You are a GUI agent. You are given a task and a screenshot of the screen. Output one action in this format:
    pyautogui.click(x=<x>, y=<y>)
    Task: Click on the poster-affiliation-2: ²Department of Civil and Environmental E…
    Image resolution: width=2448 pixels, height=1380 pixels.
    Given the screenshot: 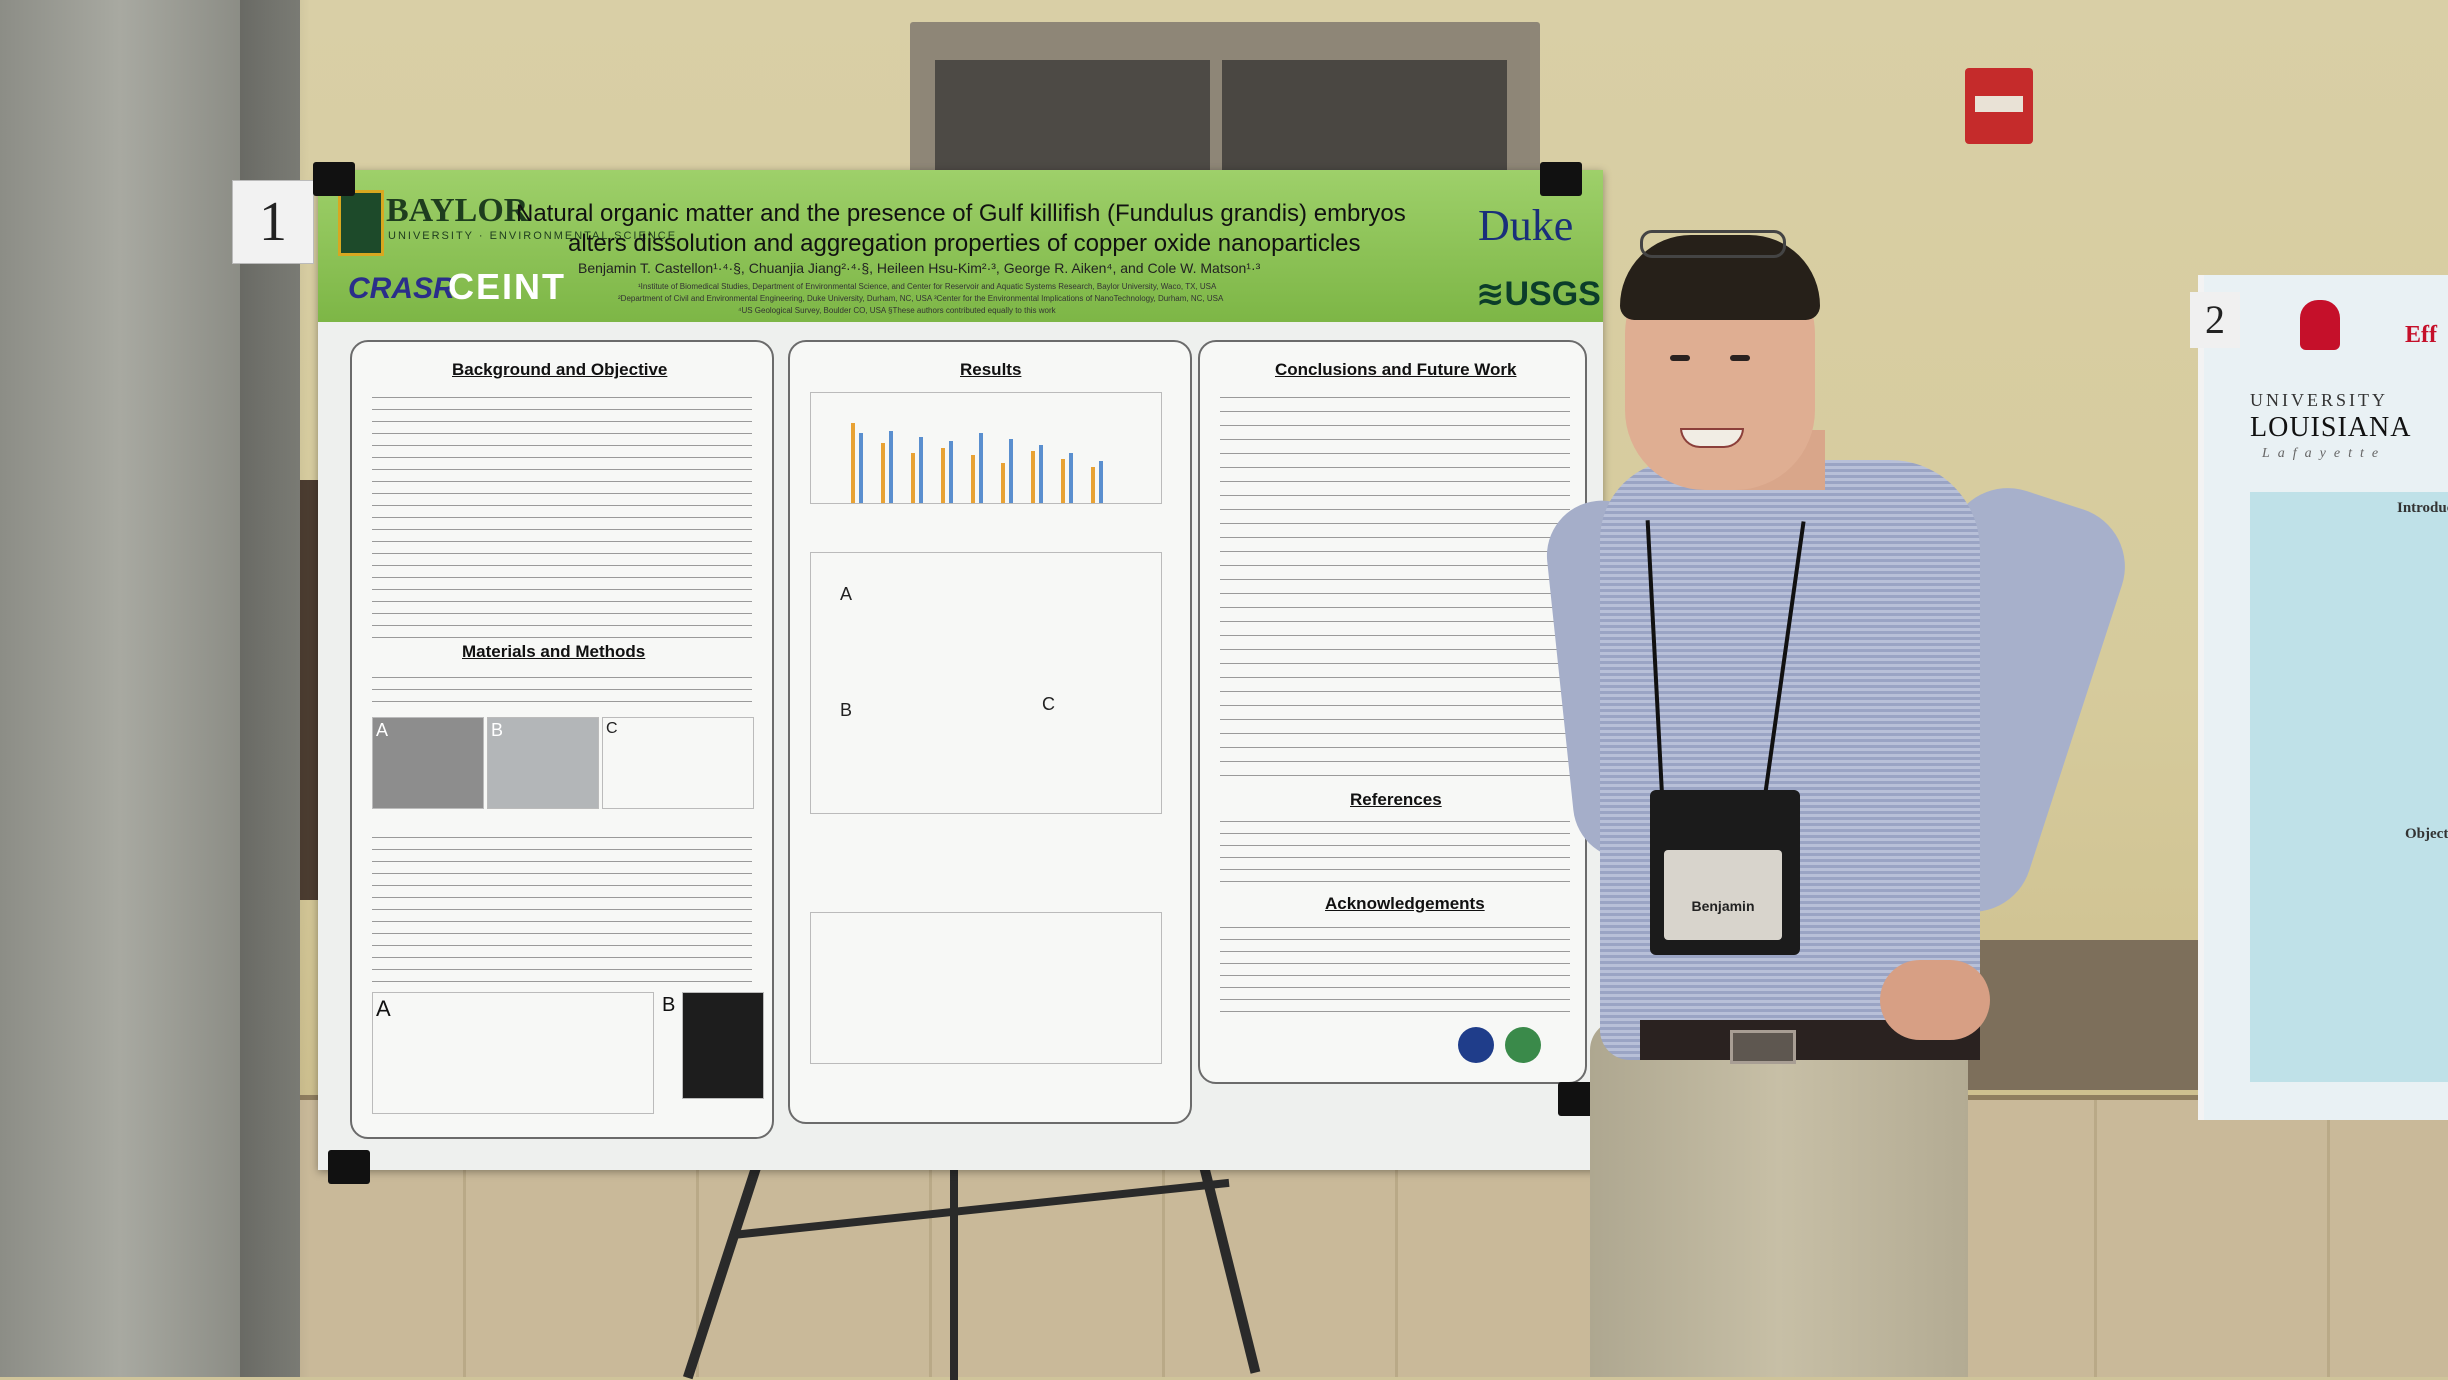 What is the action you would take?
    pyautogui.click(x=921, y=298)
    